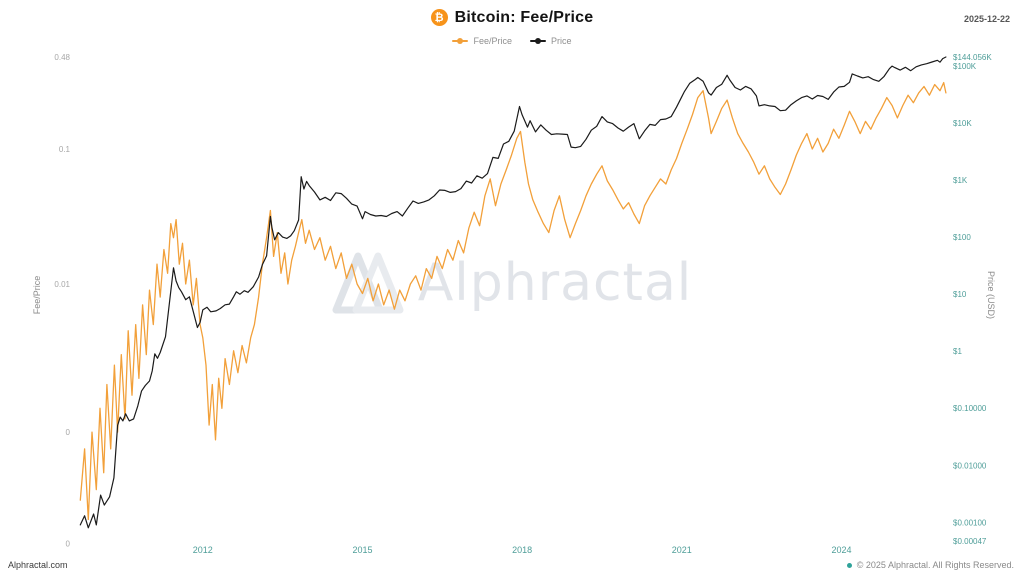  I want to click on legend-item-price: Price, so click(551, 41).